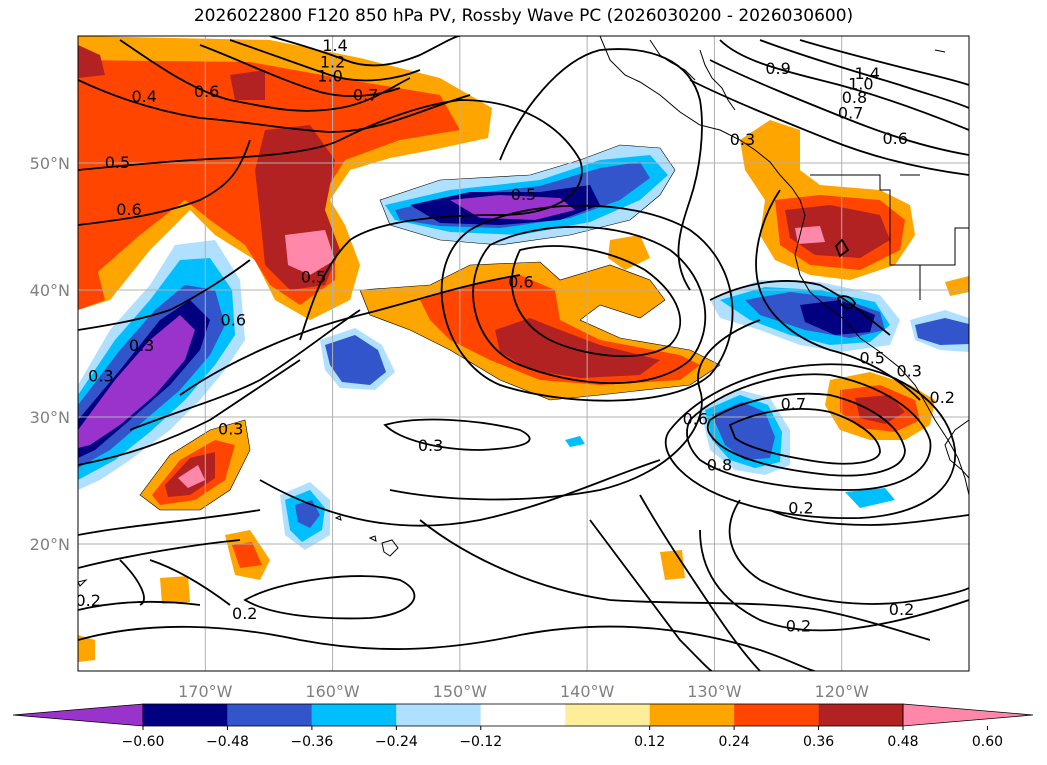 The image size is (1047, 765). Describe the element at coordinates (311, 742) in the screenshot. I see `colorbar-tick-label: −0.36` at that location.